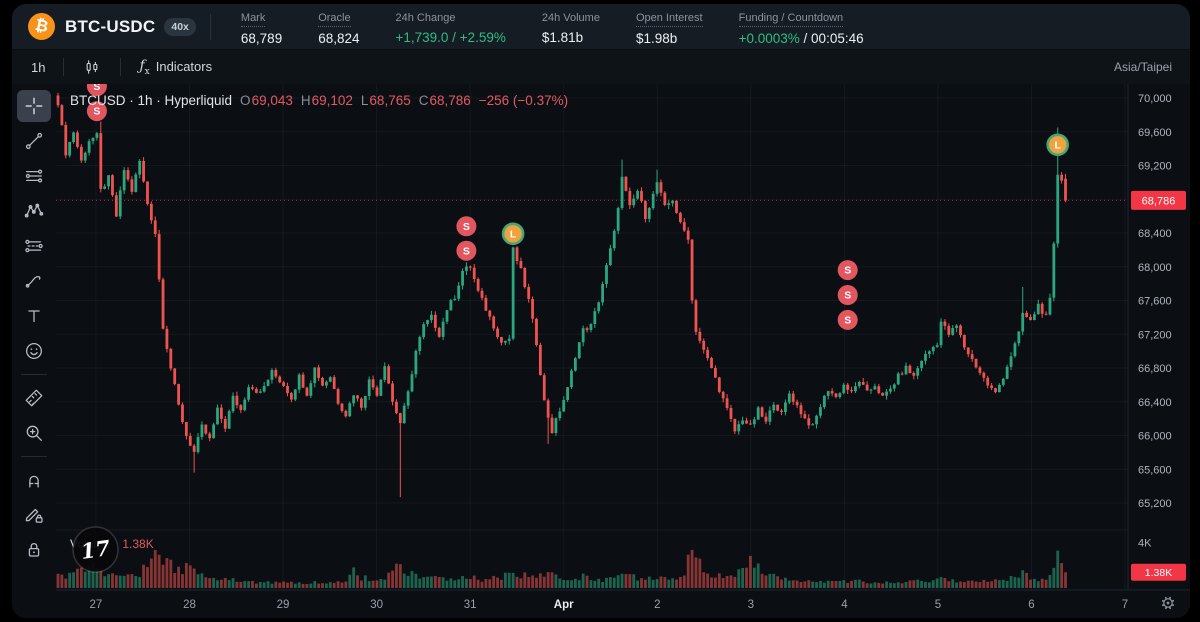 The width and height of the screenshot is (1200, 622). Describe the element at coordinates (180, 26) in the screenshot. I see `leverage-badge: 40x` at that location.